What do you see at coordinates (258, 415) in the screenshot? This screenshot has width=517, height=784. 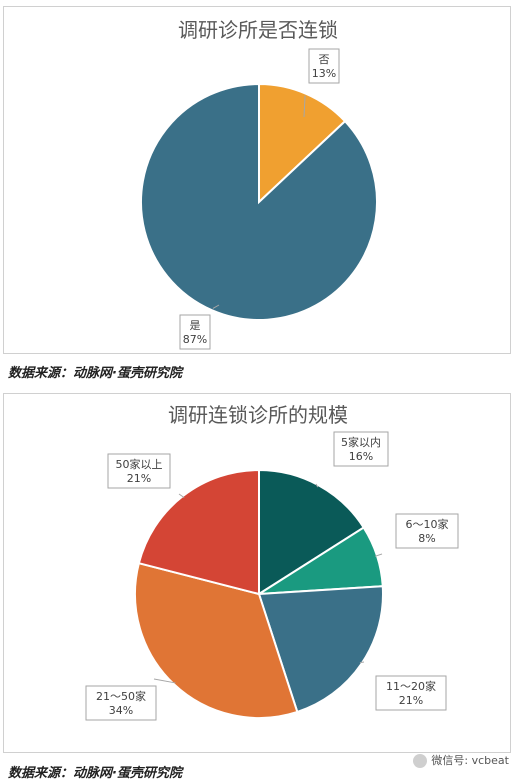 I see `chart-title: 调研连锁诊所的规模` at bounding box center [258, 415].